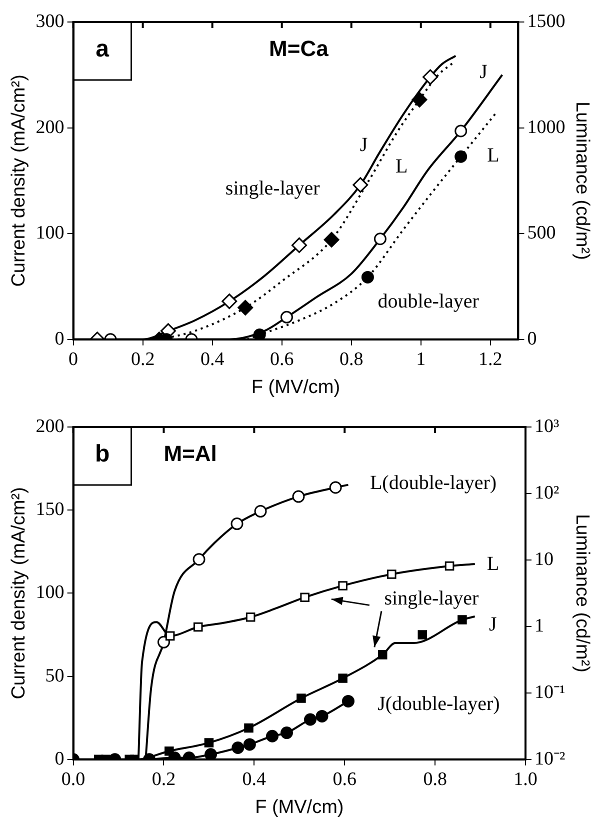  I want to click on x-tick-label: 1.2, so click(490, 359).